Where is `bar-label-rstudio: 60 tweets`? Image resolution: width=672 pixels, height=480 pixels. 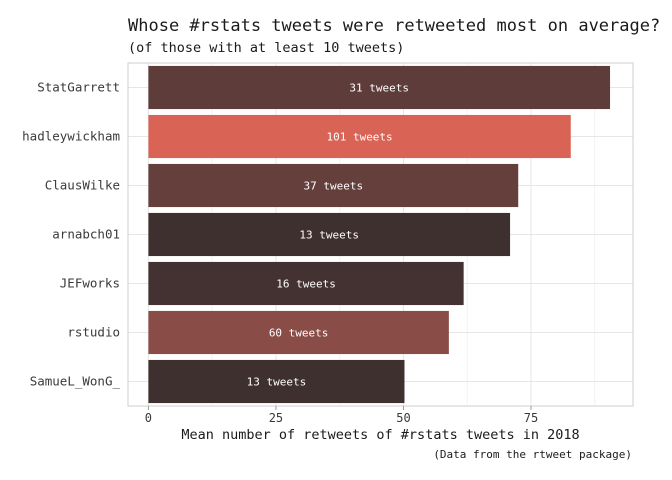 bar-label-rstudio: 60 tweets is located at coordinates (299, 333).